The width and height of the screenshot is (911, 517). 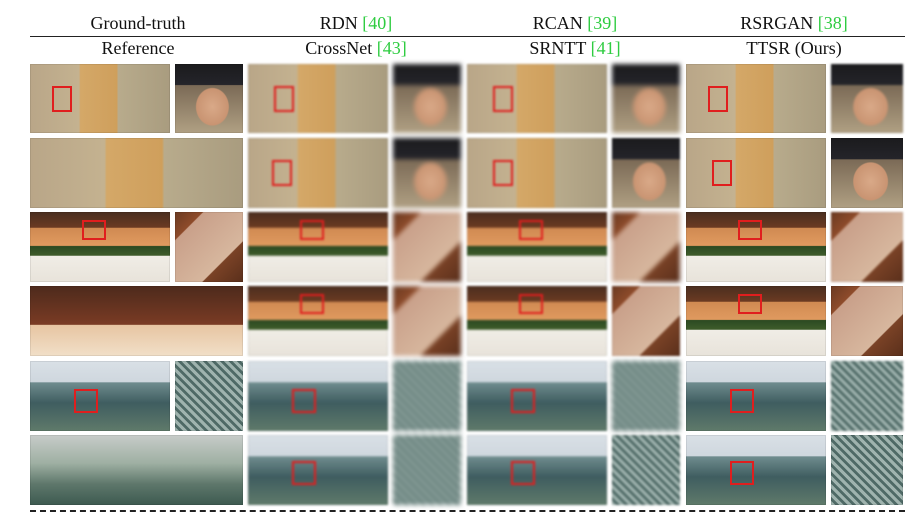 I want to click on image-rcan-architecture, so click(x=537, y=396).